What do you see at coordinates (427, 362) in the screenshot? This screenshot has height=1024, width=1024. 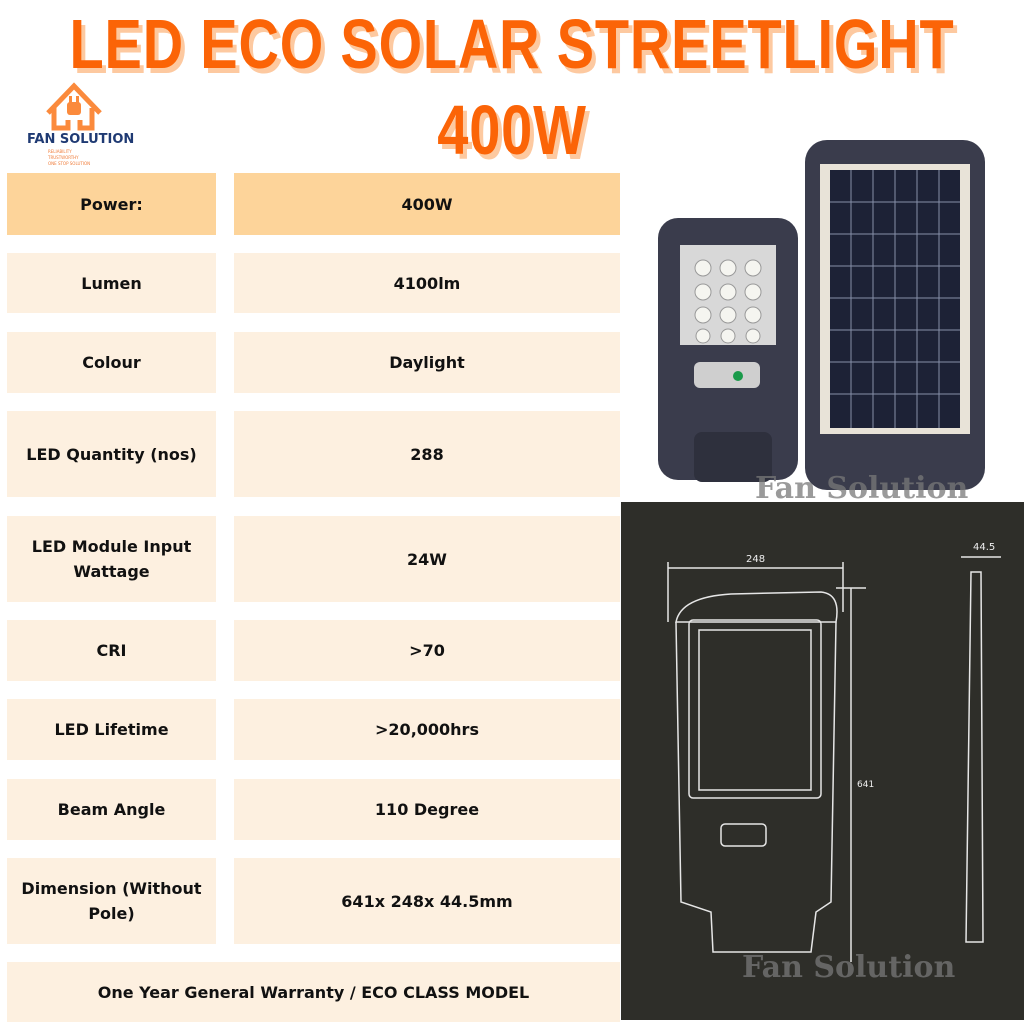 I see `spec-value: Daylight` at bounding box center [427, 362].